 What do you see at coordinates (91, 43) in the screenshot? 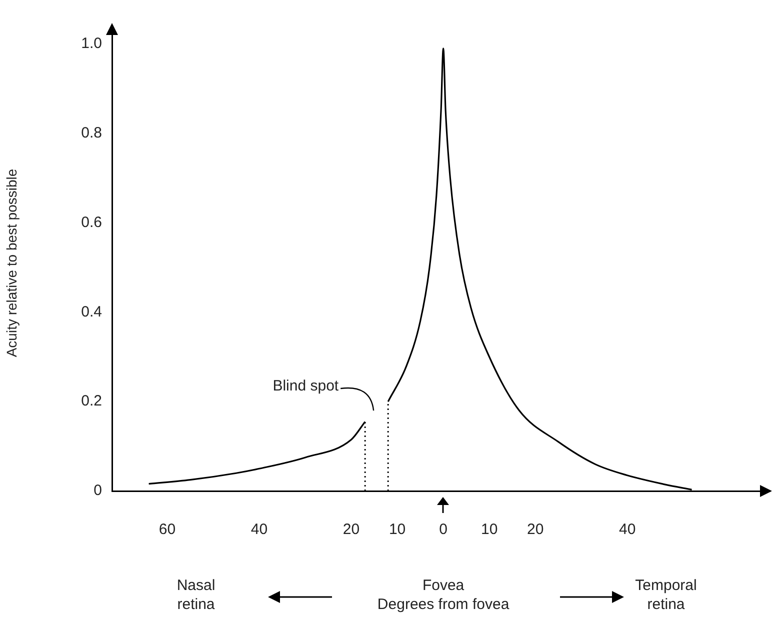
I see `y-tick-label: 1.0` at bounding box center [91, 43].